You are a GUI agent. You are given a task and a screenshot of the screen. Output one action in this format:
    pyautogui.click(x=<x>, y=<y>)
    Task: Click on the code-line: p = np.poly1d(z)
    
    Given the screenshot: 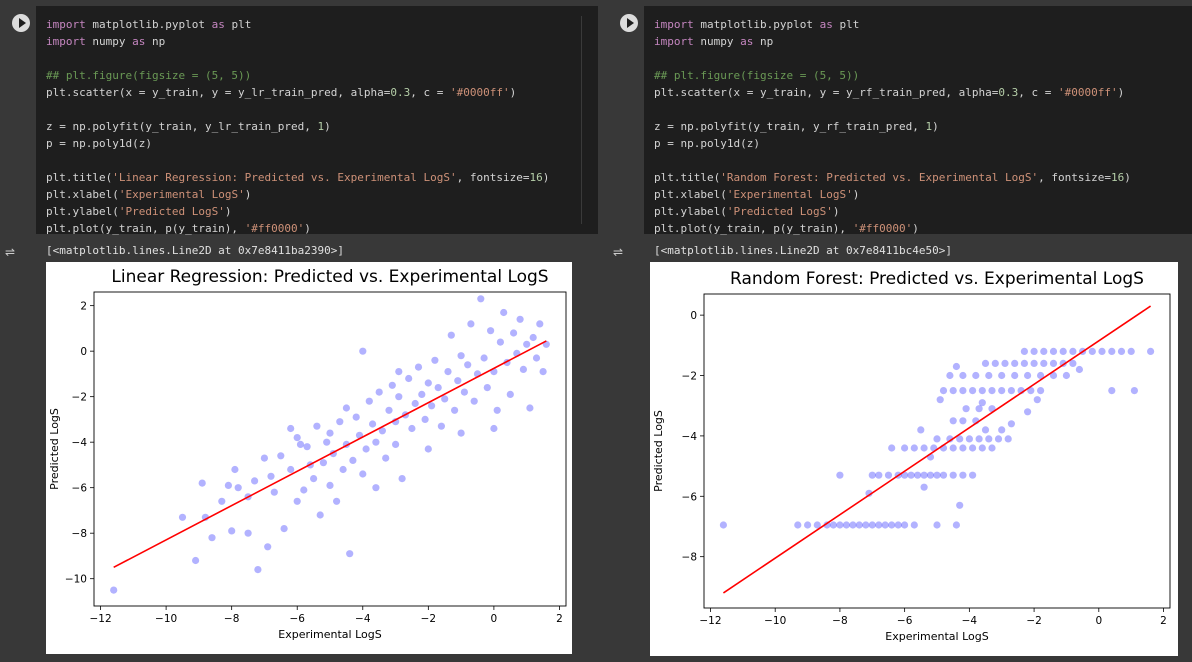 What is the action you would take?
    pyautogui.click(x=99, y=143)
    